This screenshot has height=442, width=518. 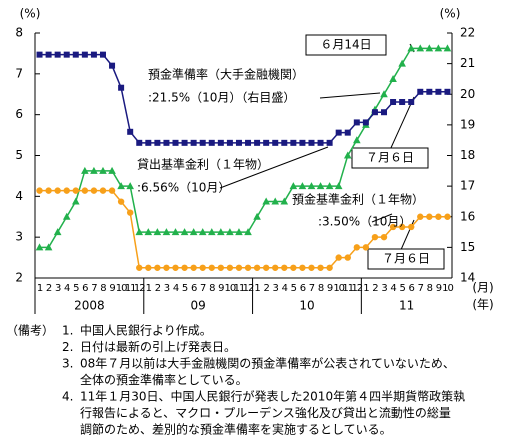 I want to click on y2-unit: (%), so click(x=450, y=14).